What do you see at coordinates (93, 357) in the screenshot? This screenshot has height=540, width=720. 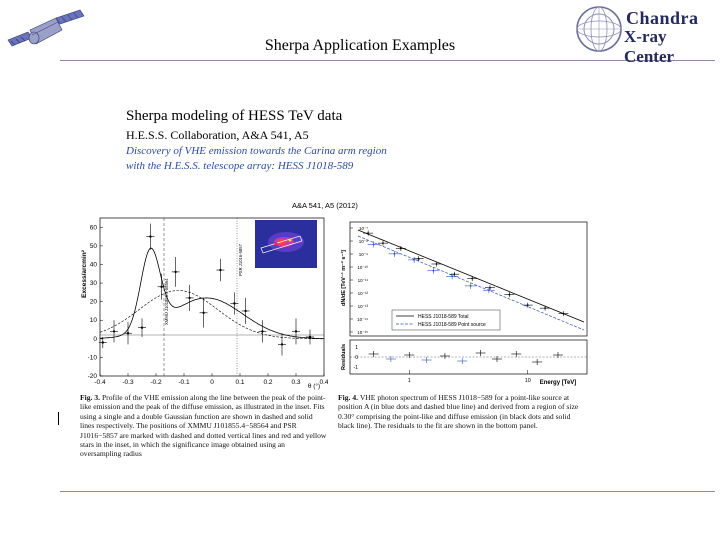 I see `fig3-ytick-label: -10` at bounding box center [93, 357].